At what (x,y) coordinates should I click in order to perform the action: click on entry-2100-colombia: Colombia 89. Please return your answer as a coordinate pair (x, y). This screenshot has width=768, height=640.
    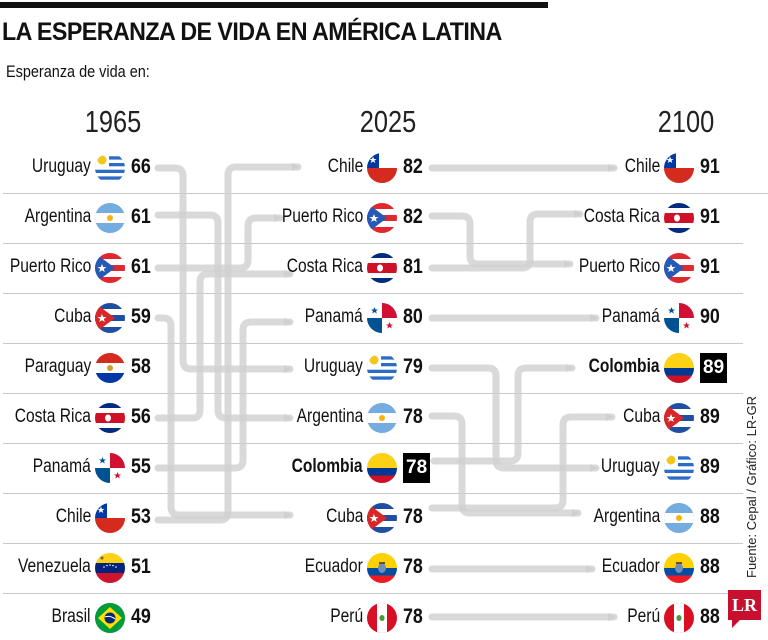
    Looking at the image, I should click on (367, 368).